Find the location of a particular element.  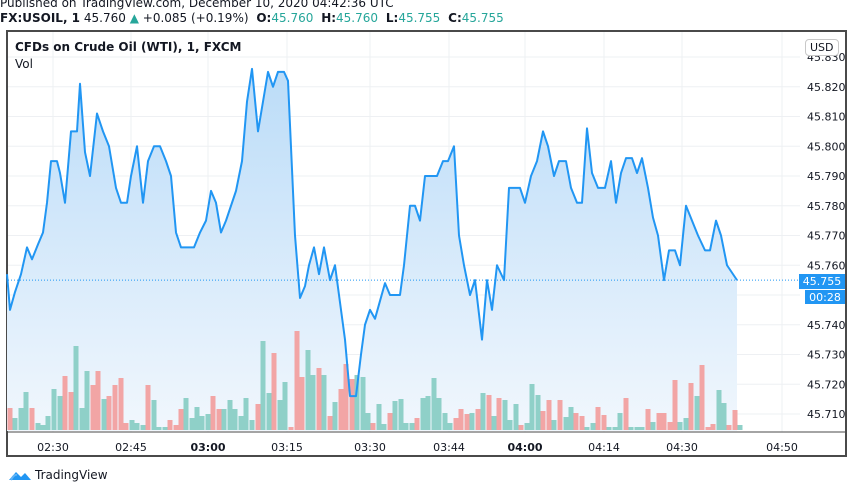

price-tick: 45.790 is located at coordinates (826, 176).